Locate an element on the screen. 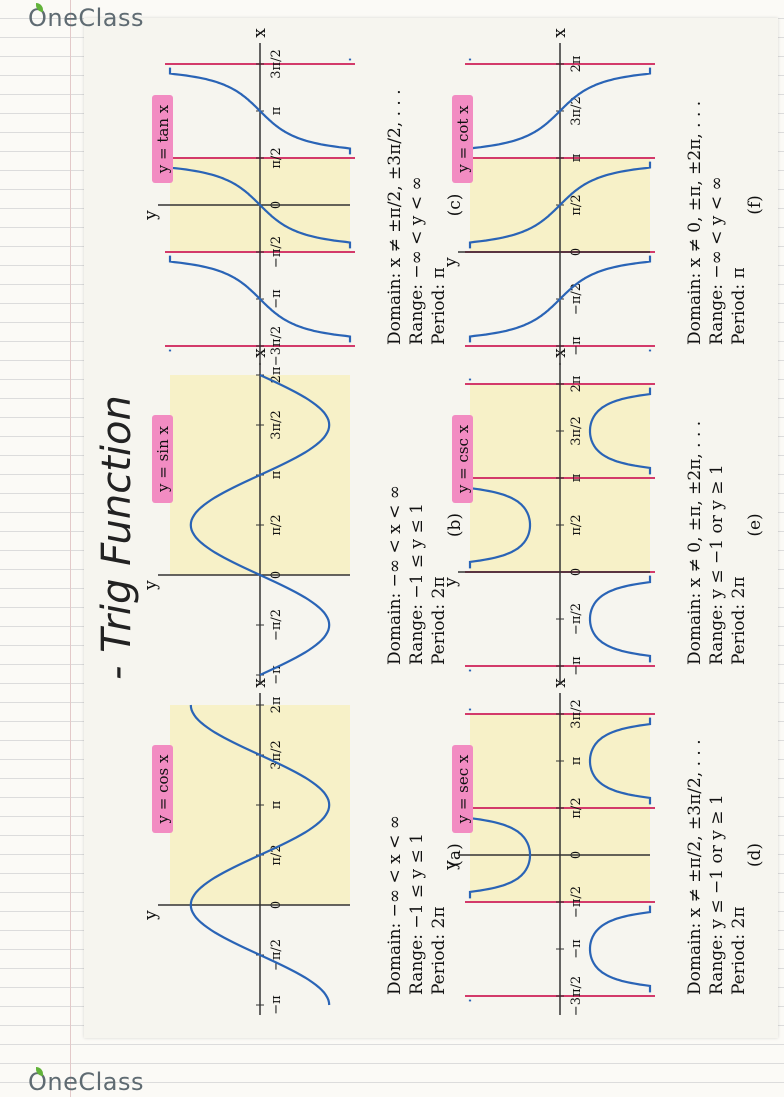 The width and height of the screenshot is (784, 1097). brand-logo-top: OneClass is located at coordinates (86, 18).